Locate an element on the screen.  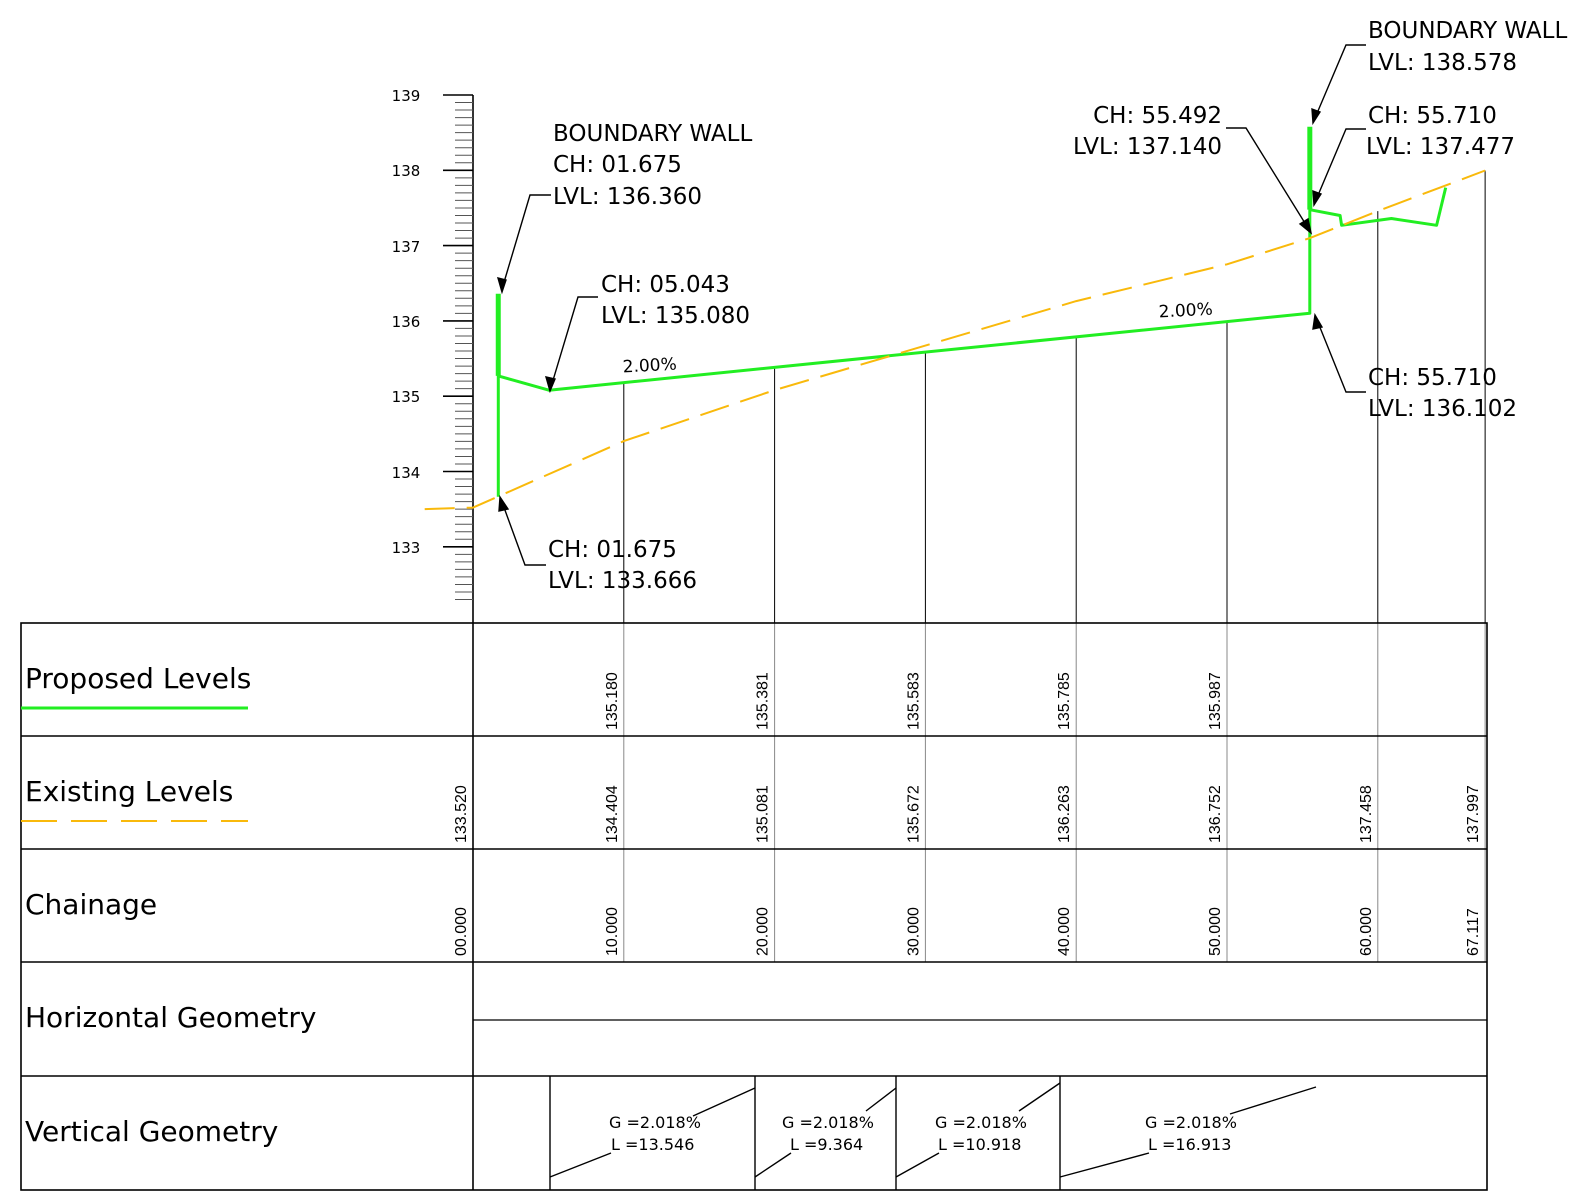
existing-level-value: 135.672 is located at coordinates (913, 814).